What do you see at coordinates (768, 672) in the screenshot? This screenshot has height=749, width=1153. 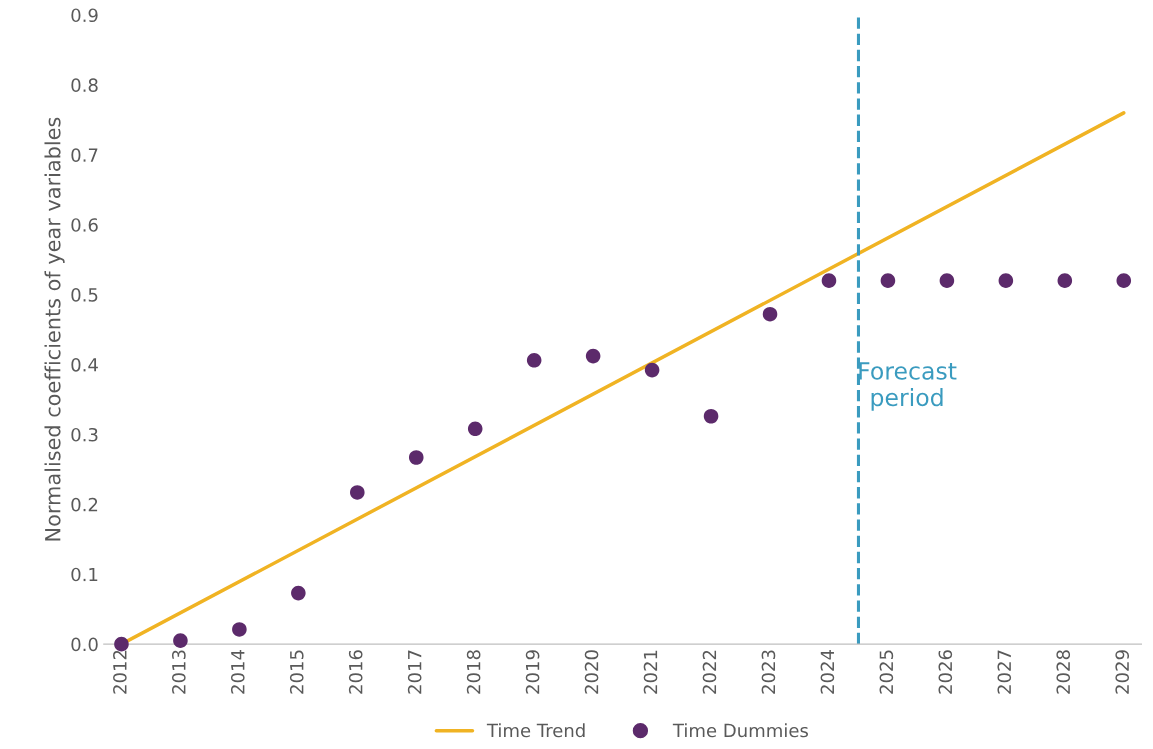 I see `x-tick-label: 2023` at bounding box center [768, 672].